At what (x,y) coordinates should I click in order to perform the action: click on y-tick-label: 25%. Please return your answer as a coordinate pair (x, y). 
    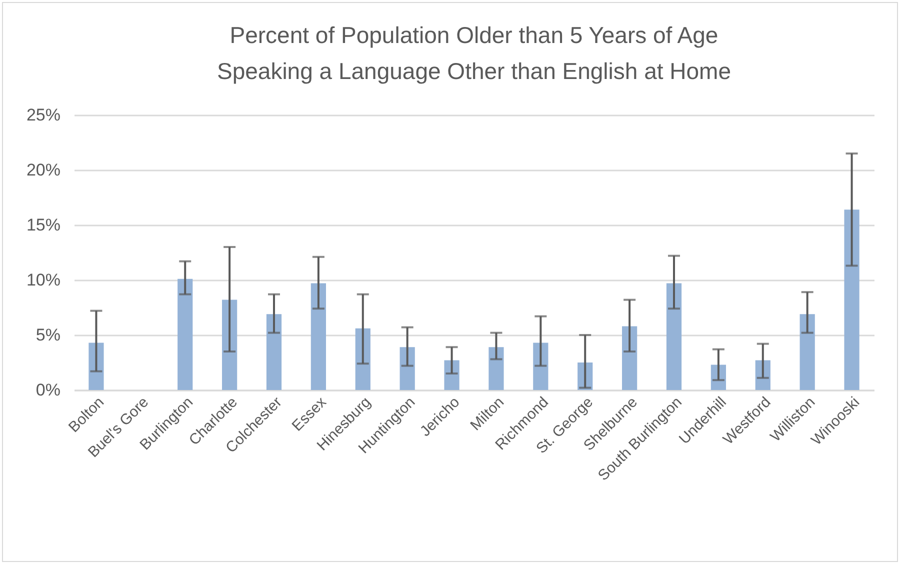
    Looking at the image, I should click on (43, 115).